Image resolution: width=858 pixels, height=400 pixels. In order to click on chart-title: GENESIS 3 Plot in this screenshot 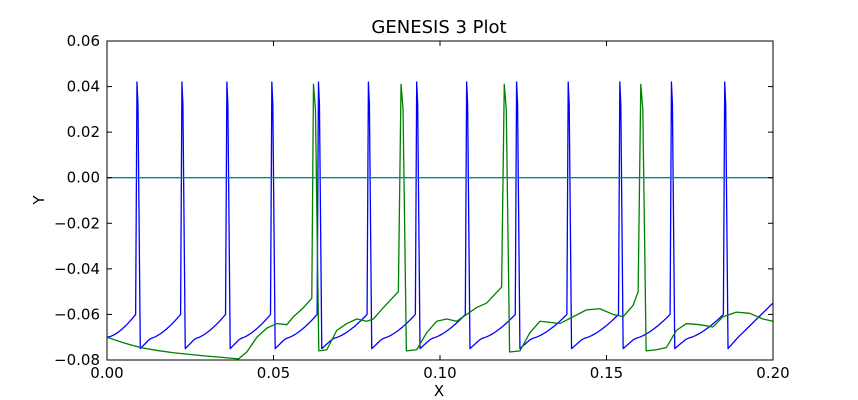, I will do `click(438, 27)`.